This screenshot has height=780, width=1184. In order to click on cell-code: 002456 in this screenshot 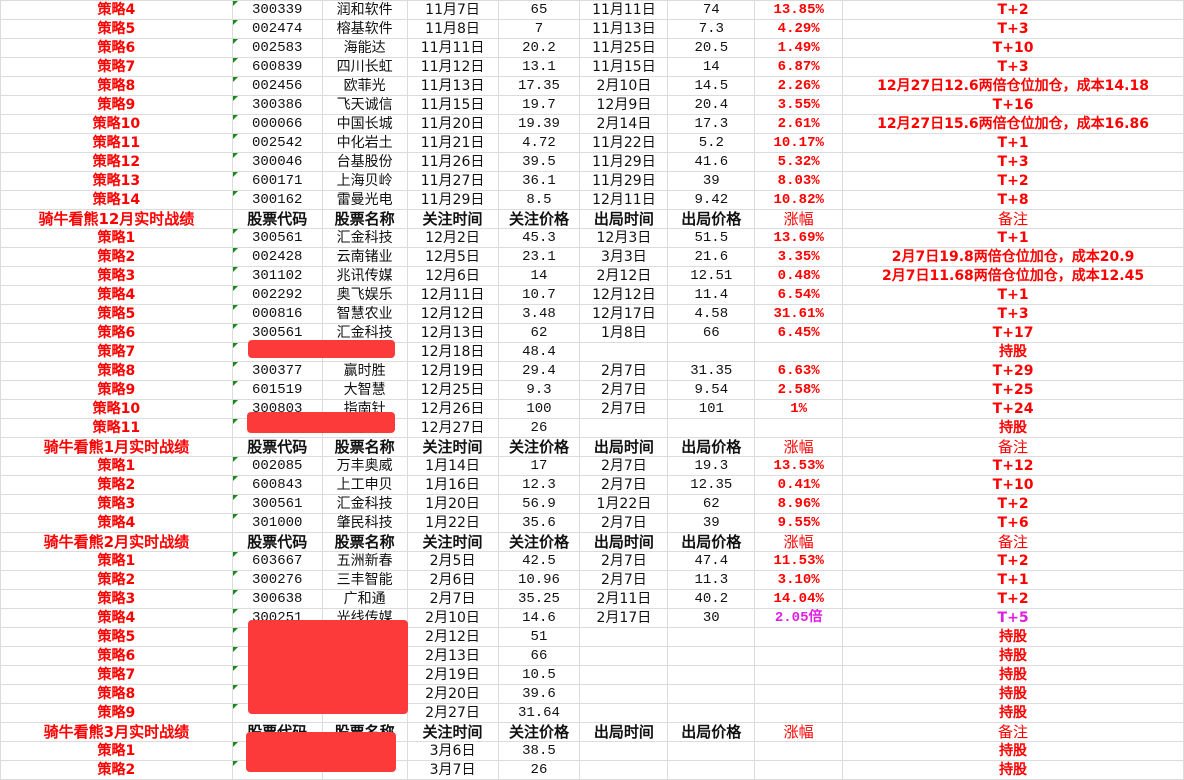, I will do `click(277, 86)`.